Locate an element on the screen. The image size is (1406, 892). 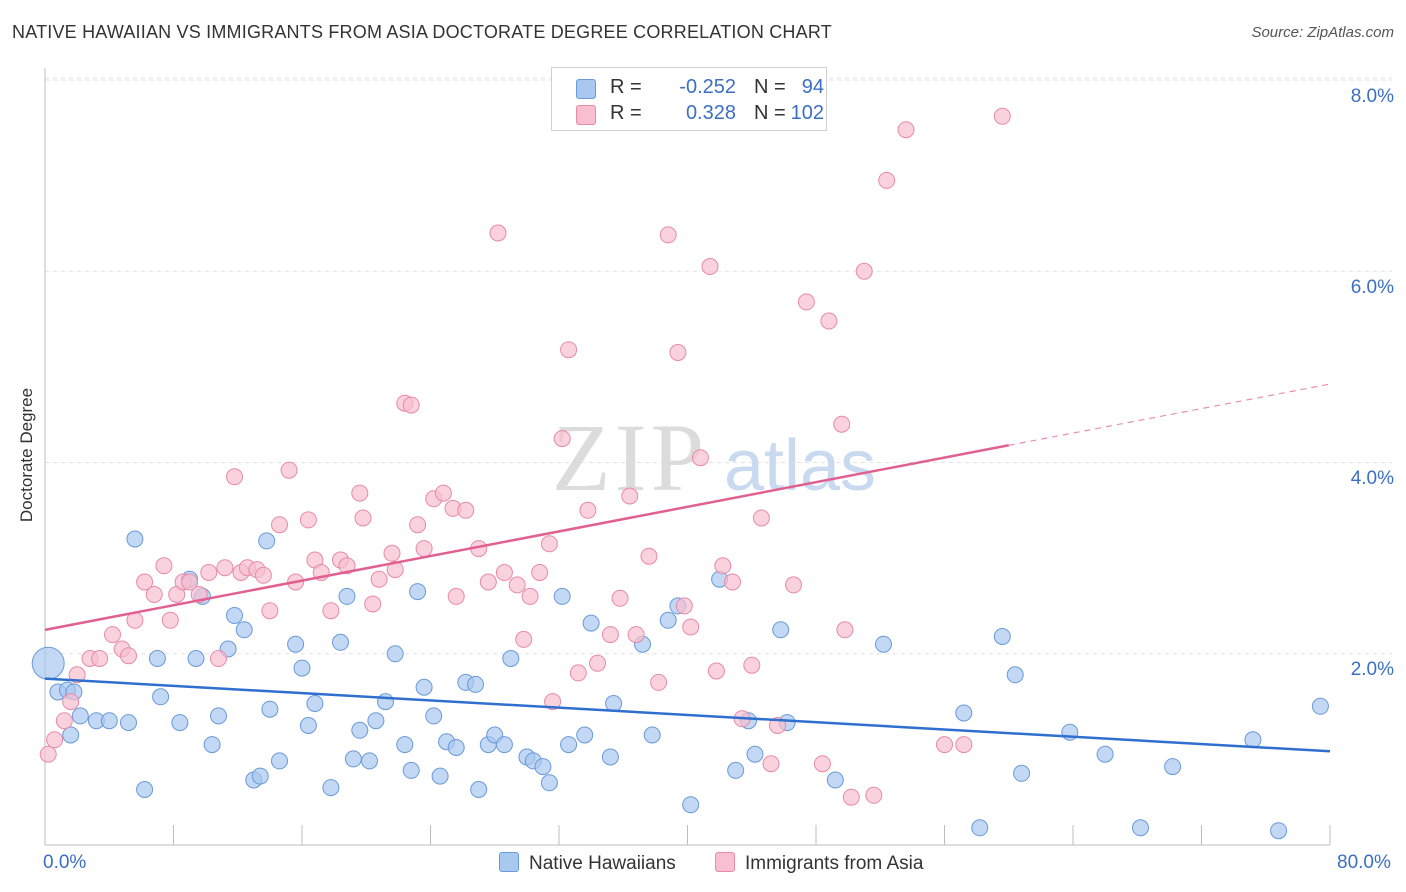
watermark-atlas: atlas is located at coordinates (800, 466).